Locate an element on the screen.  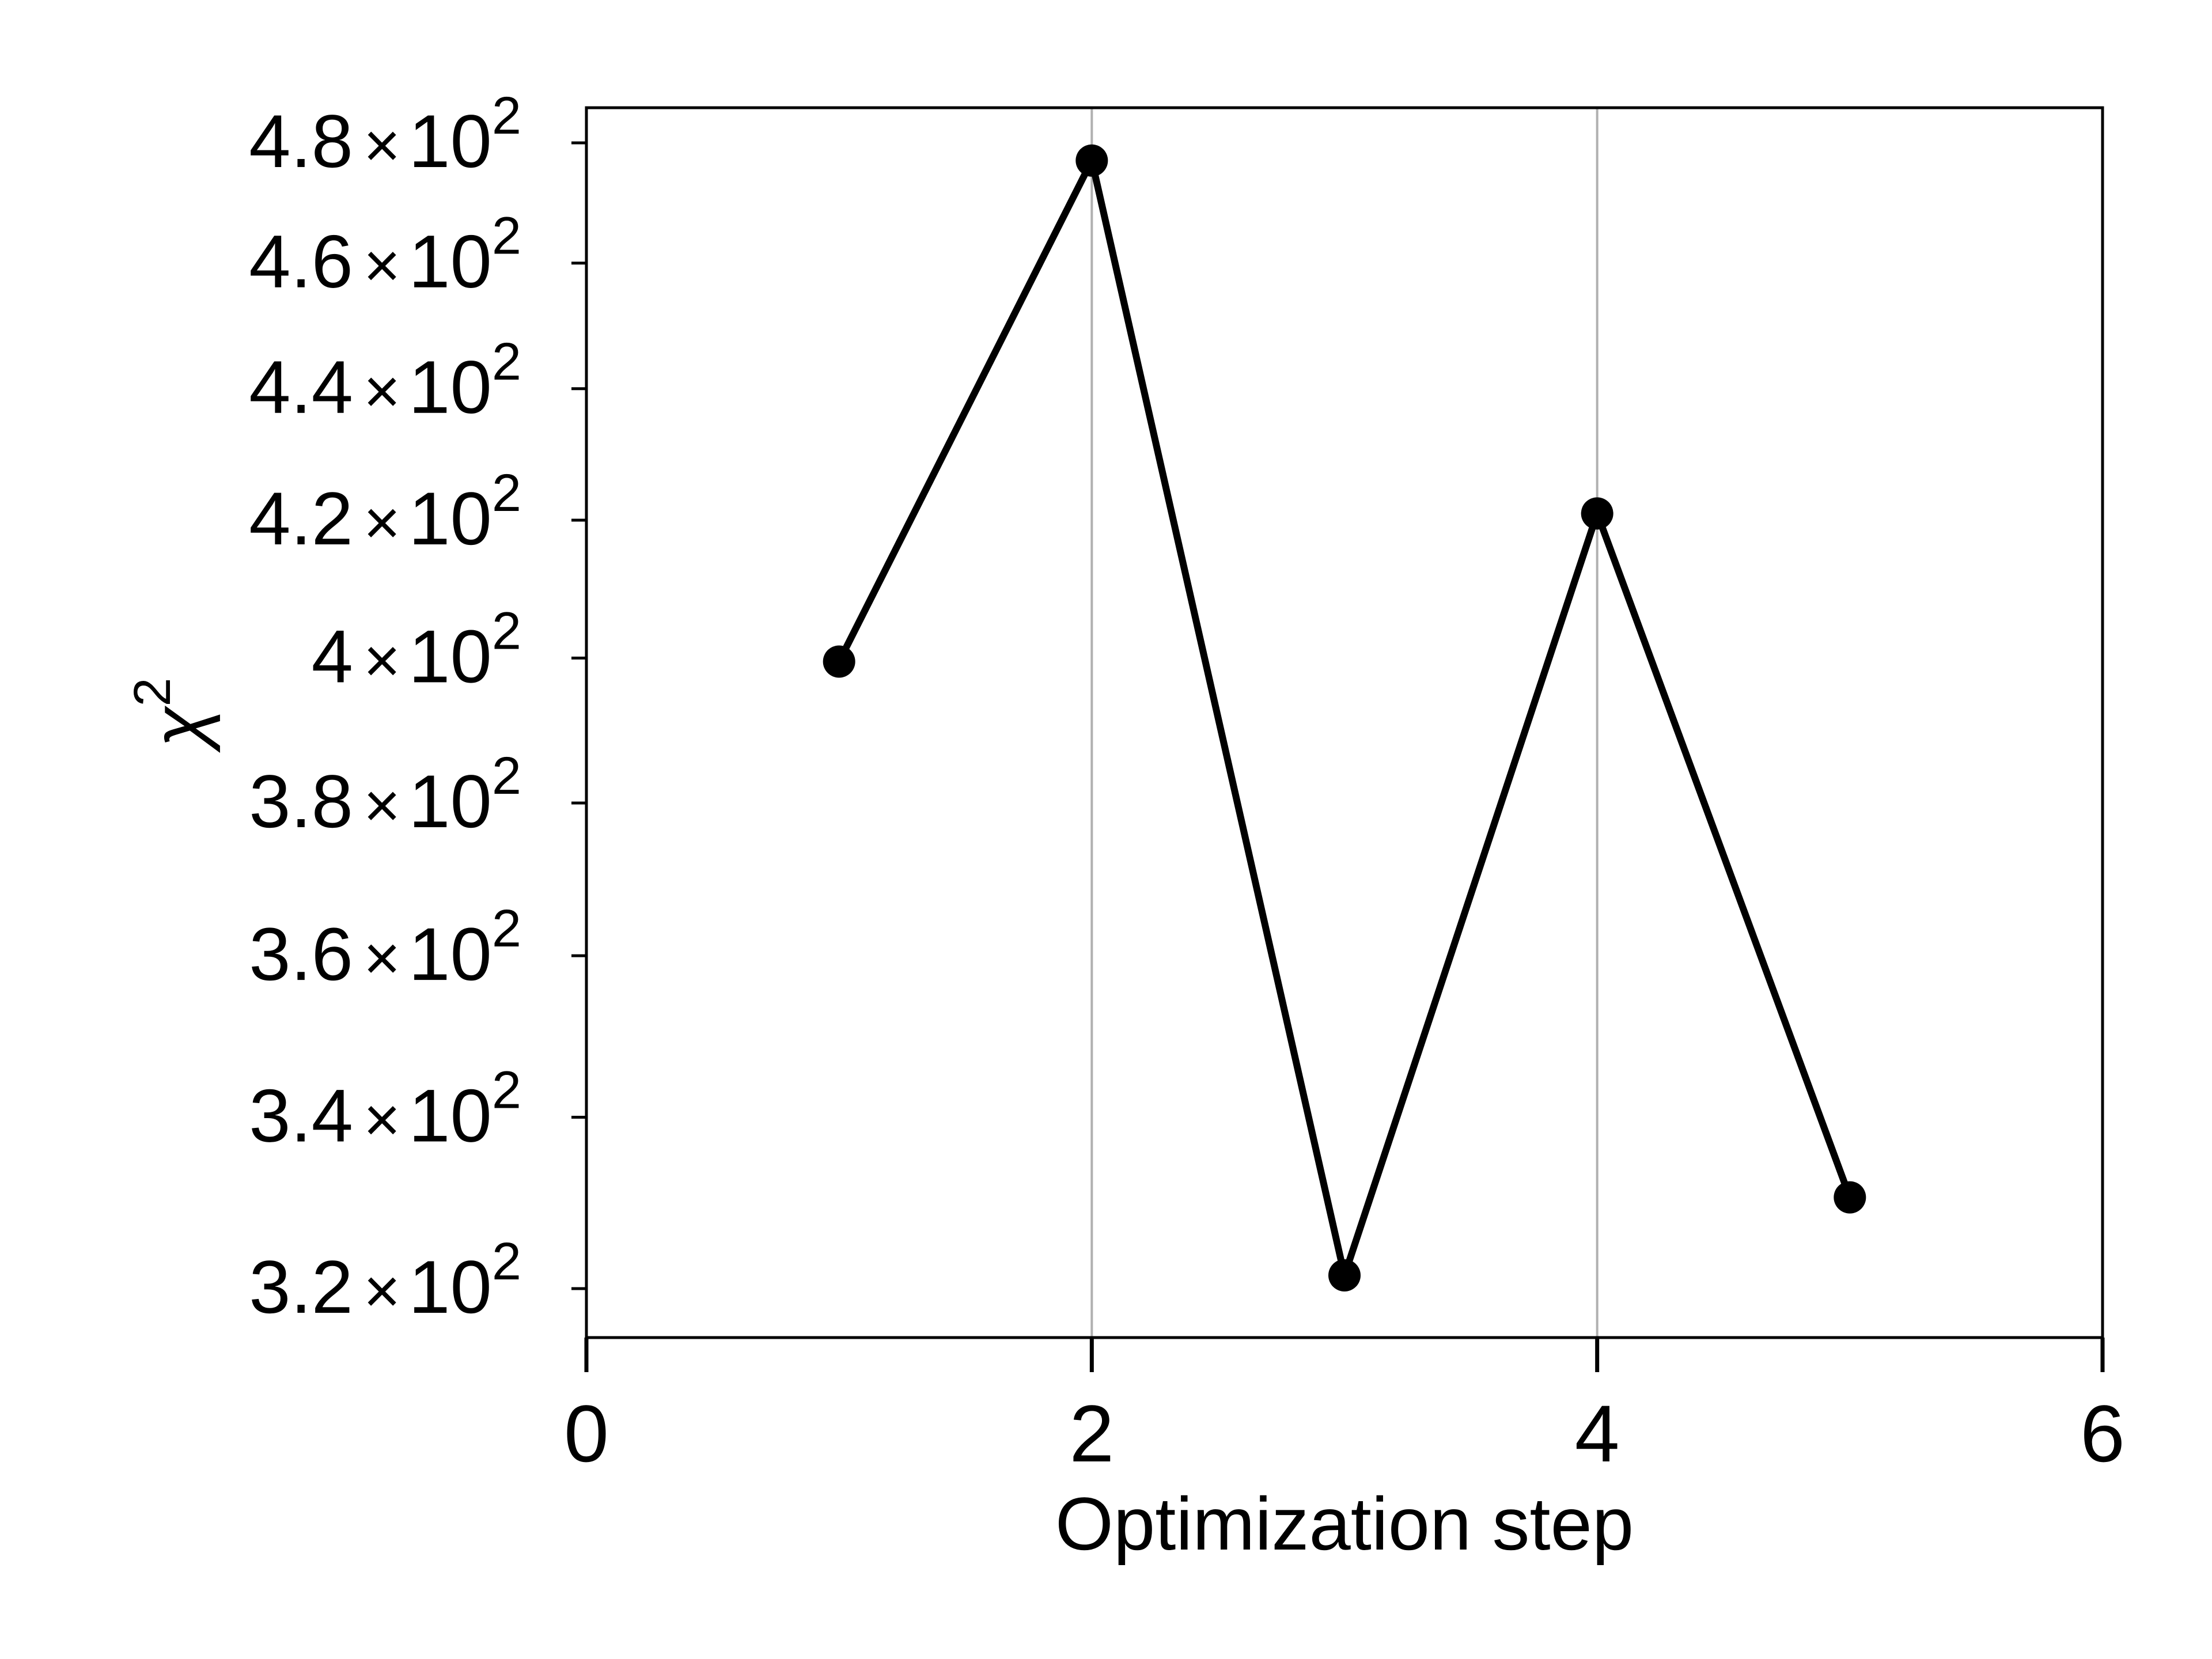
y-tick-label: 4.2 × 10² is located at coordinates (385, 512).